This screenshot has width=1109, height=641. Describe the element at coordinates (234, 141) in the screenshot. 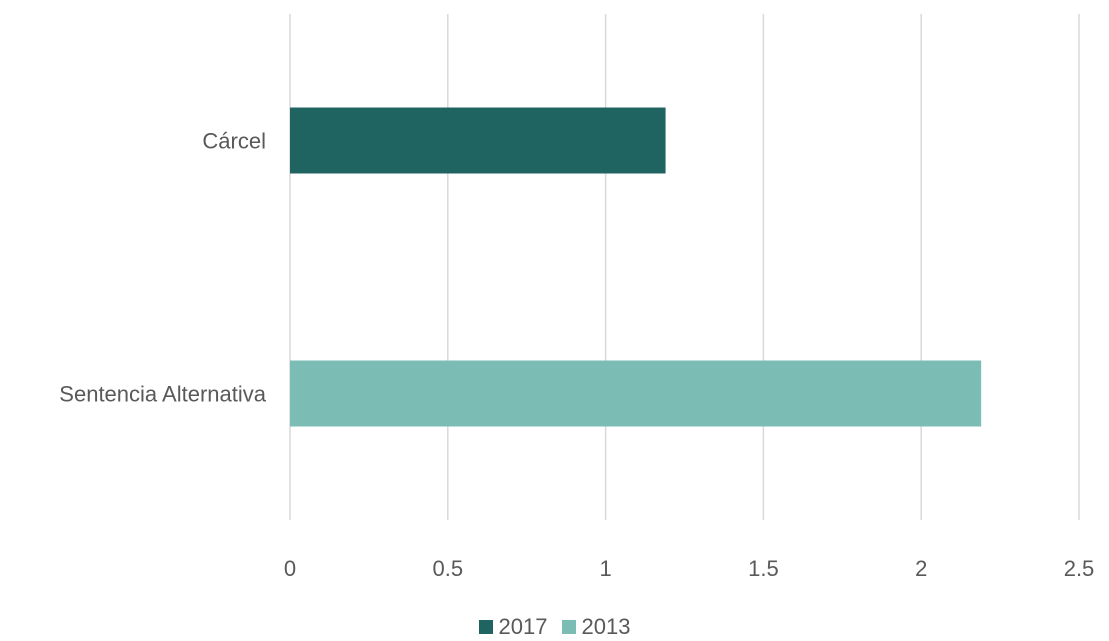

I see `category-label: Cárcel` at that location.